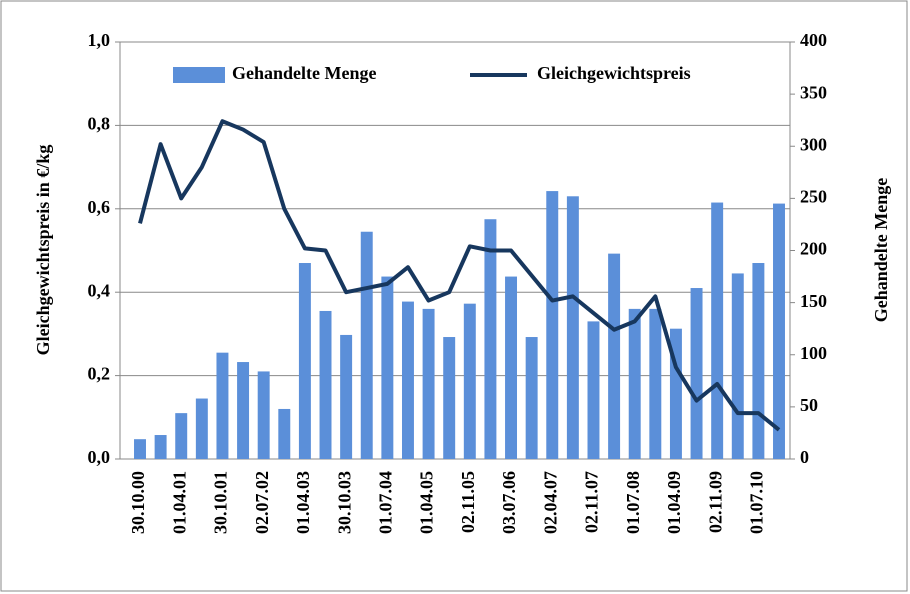 The width and height of the screenshot is (910, 594). I want to click on y-tick-label: 0,8, so click(99, 124).